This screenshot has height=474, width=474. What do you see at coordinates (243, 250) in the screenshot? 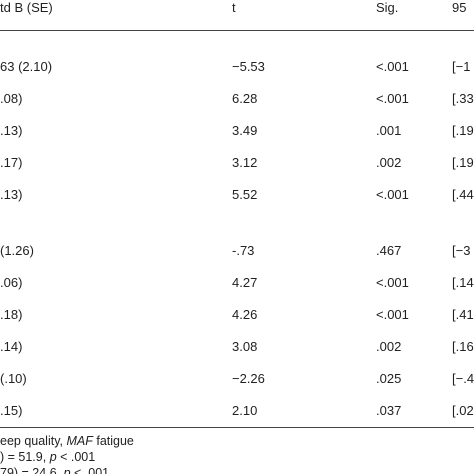
I see `cell: -.73` at bounding box center [243, 250].